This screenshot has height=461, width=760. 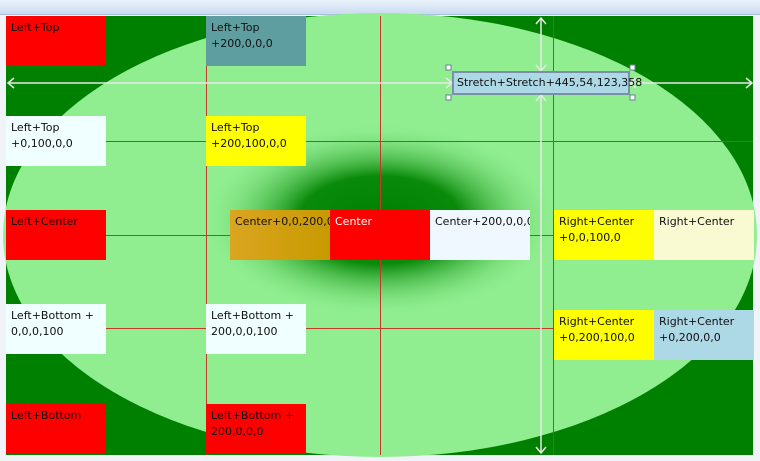 I want to click on box: Left+Top +200,100,0,0, so click(x=256, y=141).